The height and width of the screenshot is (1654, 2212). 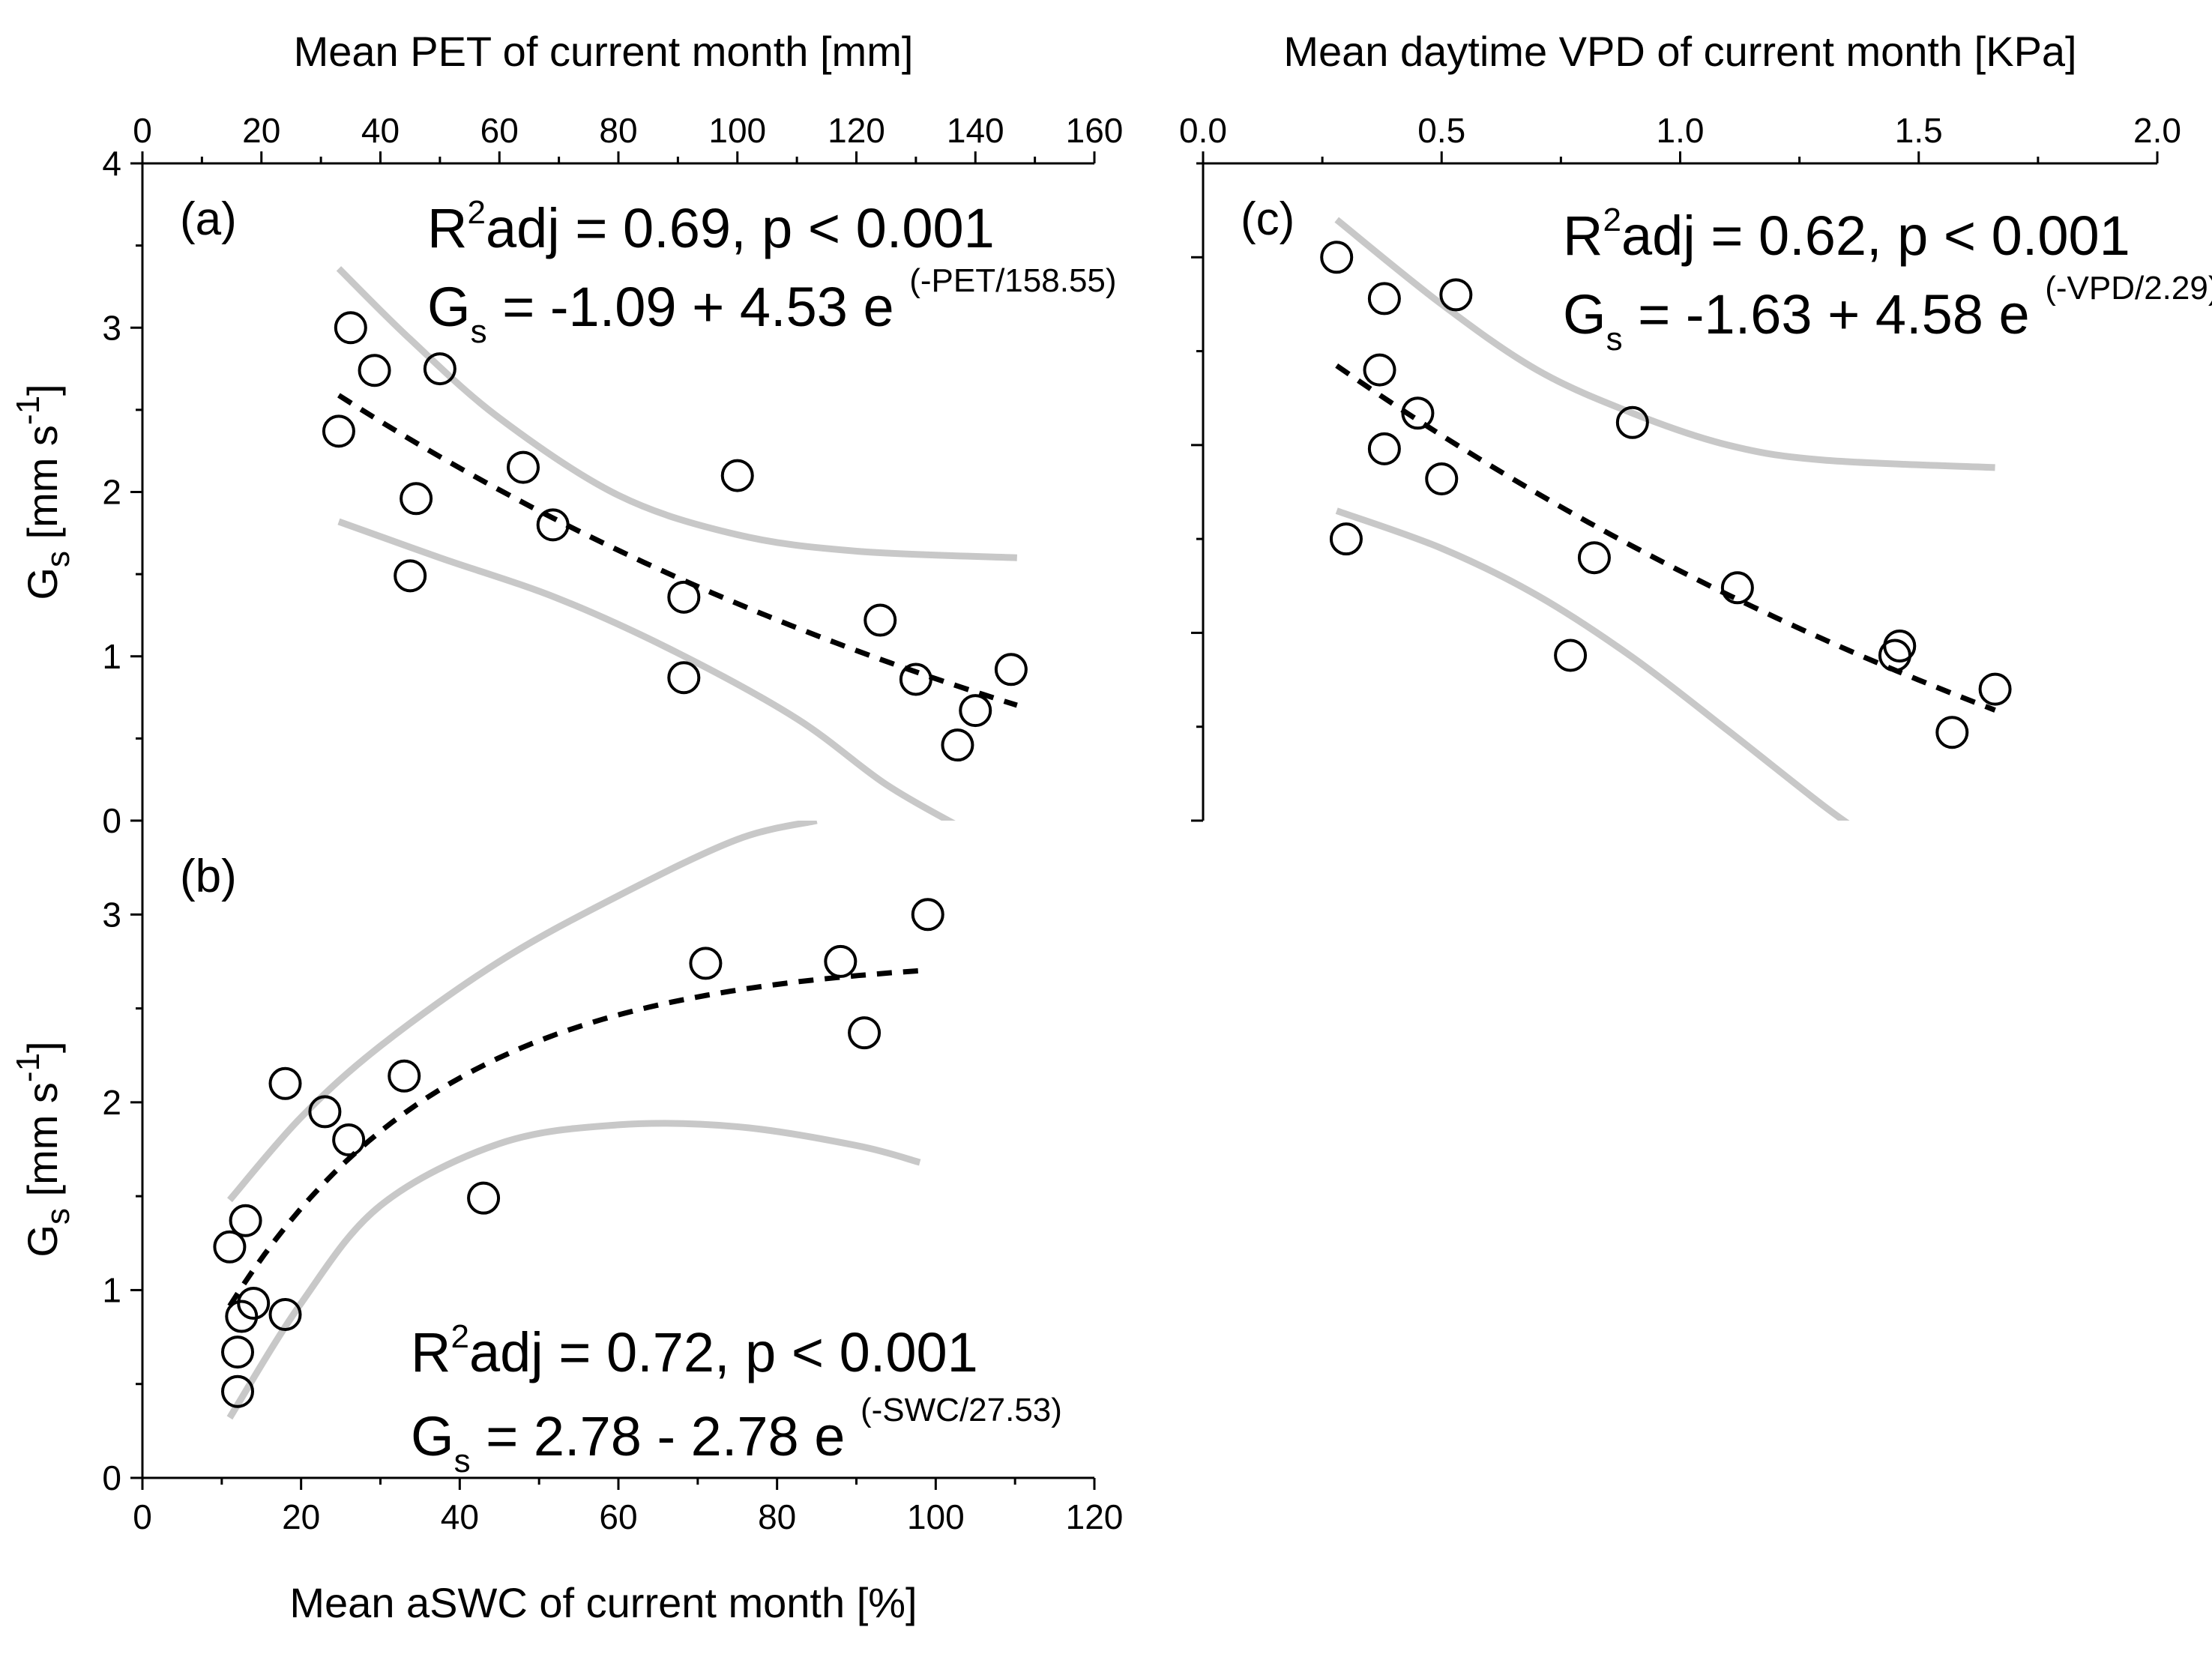 What do you see at coordinates (460, 1517) in the screenshot?
I see `x-tick-label: 40` at bounding box center [460, 1517].